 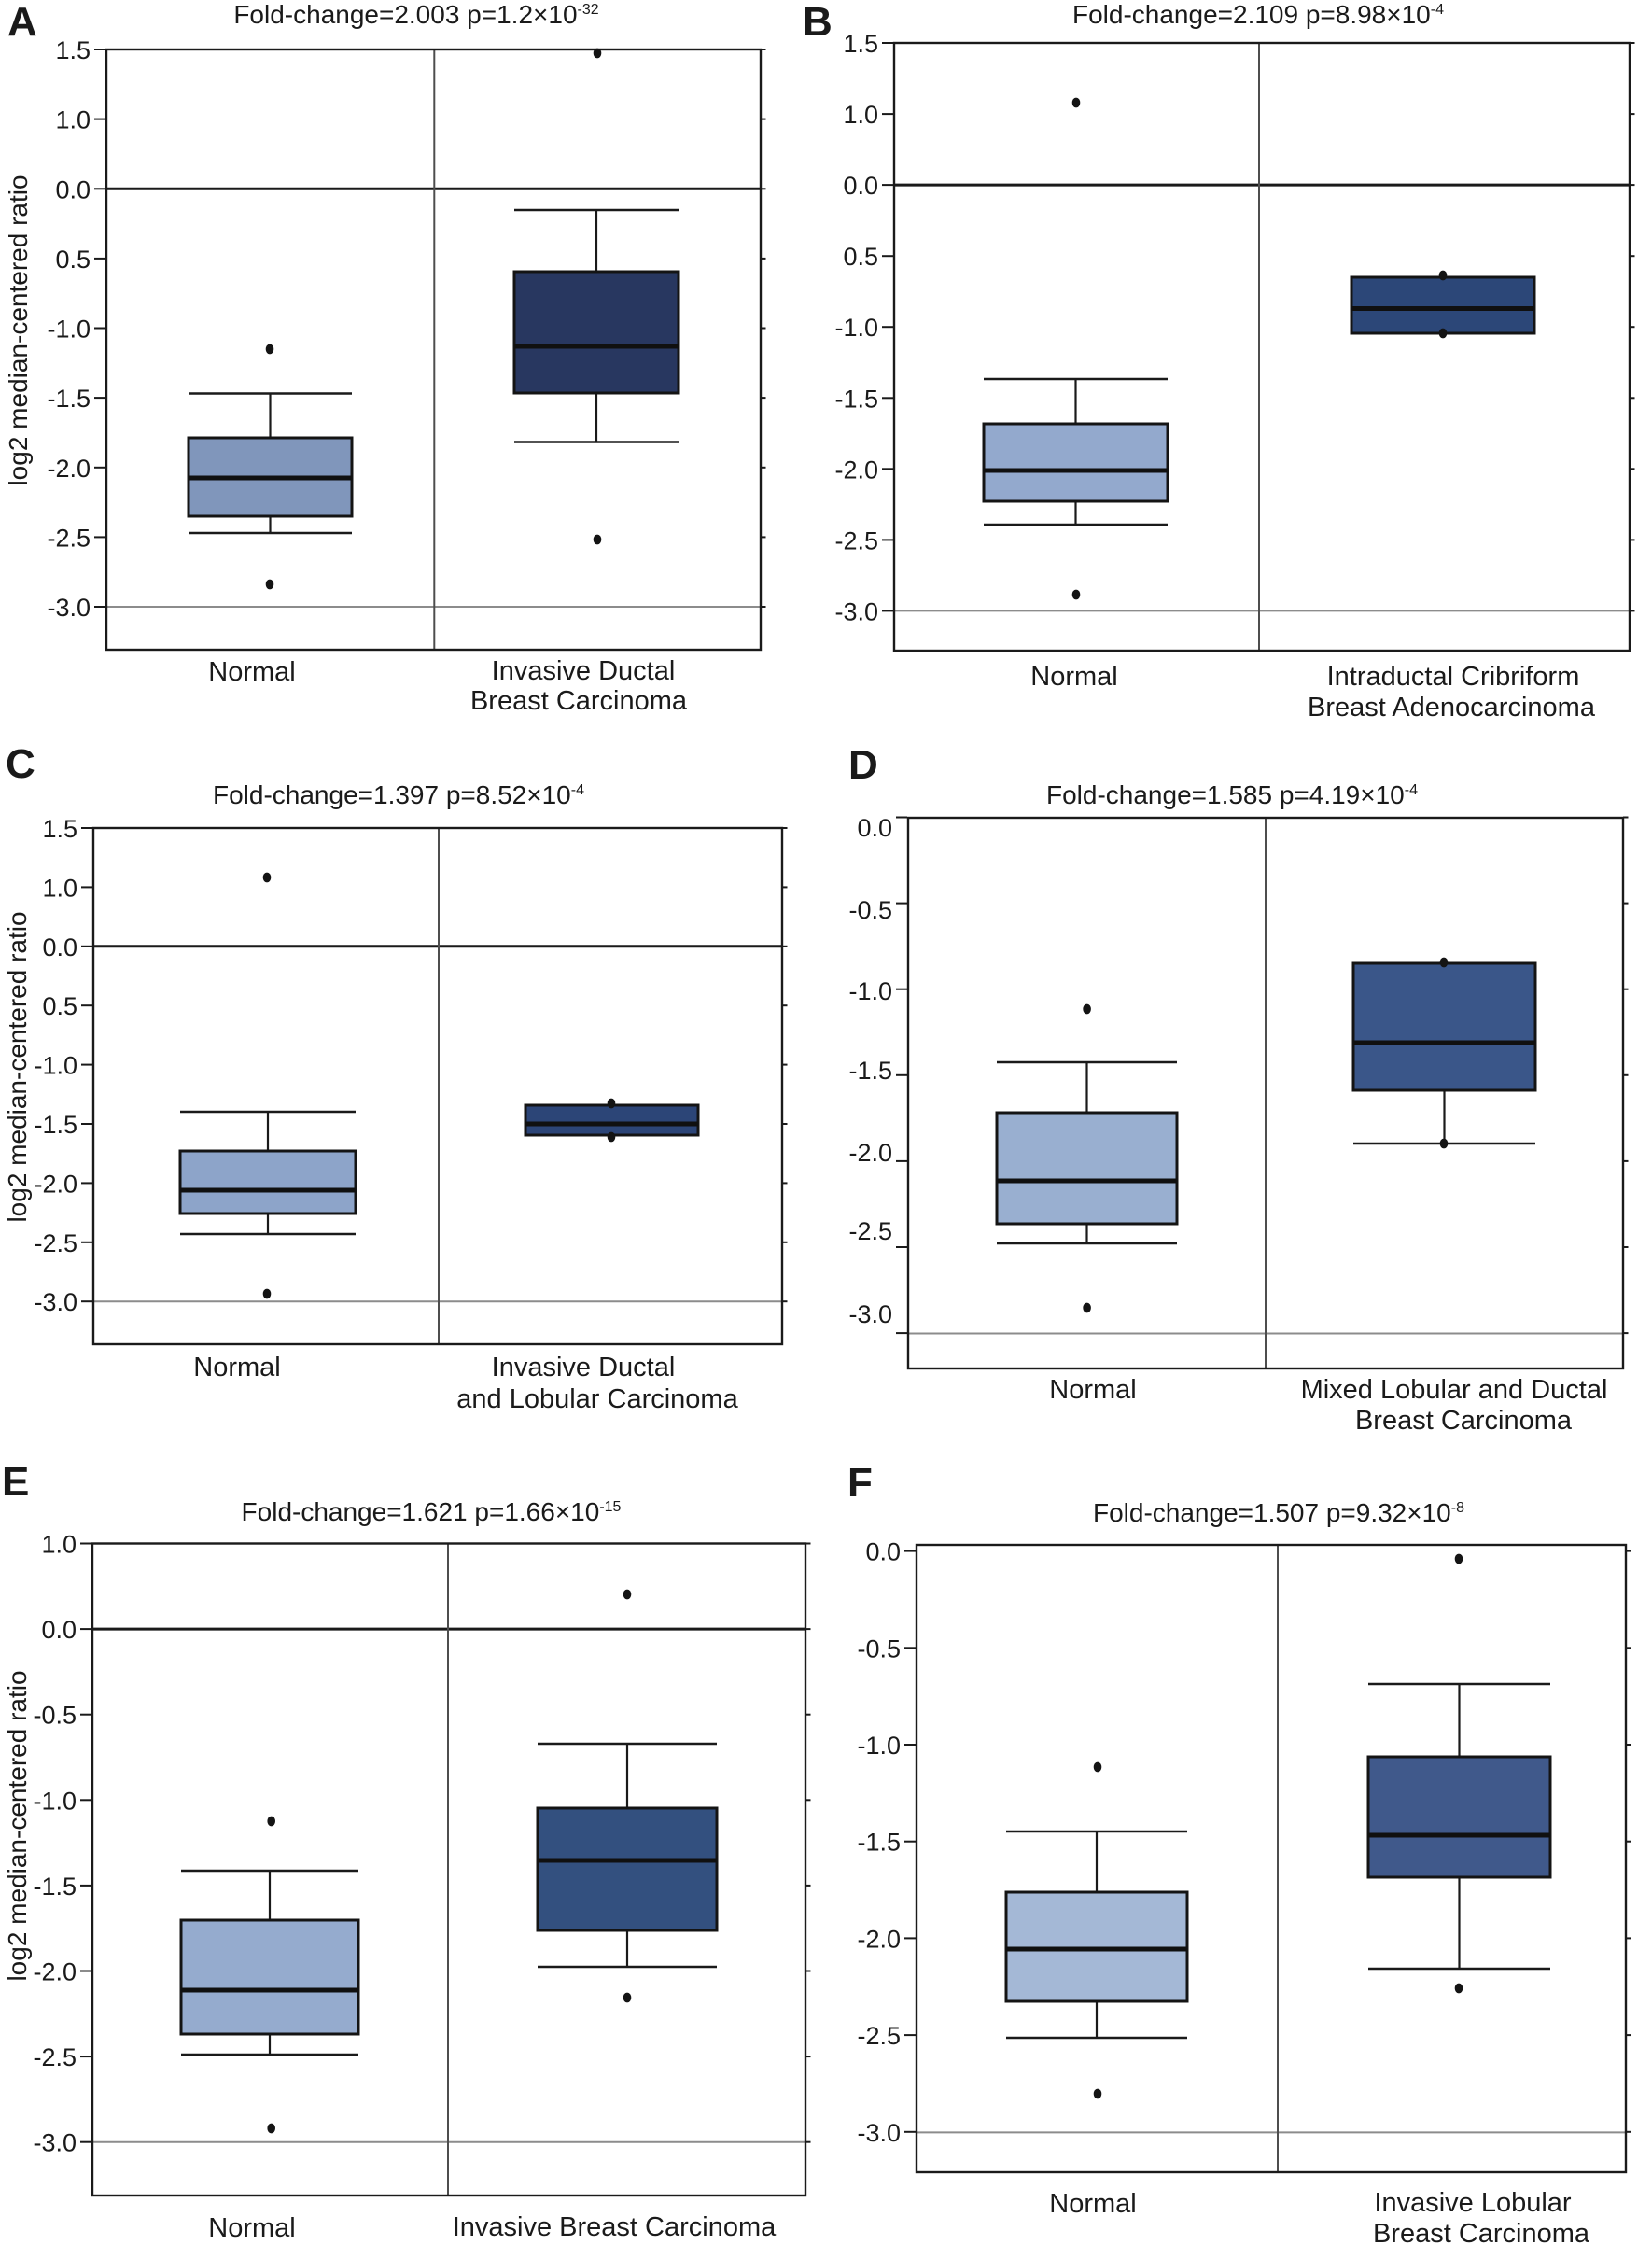 I want to click on svg-text: F, so click(x=860, y=1483).